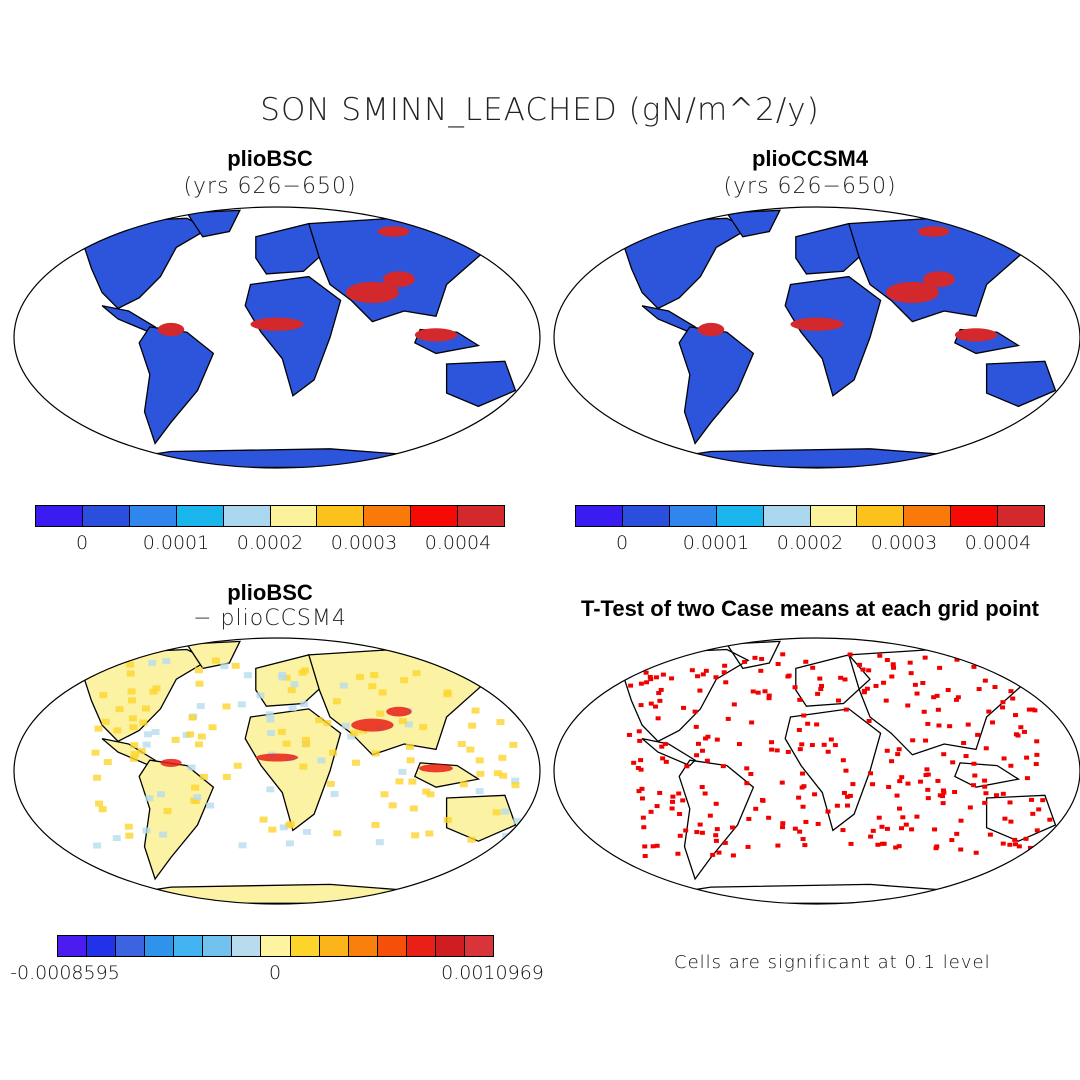 The image size is (1080, 1080). I want to click on continent-north-america, so click(685, 263).